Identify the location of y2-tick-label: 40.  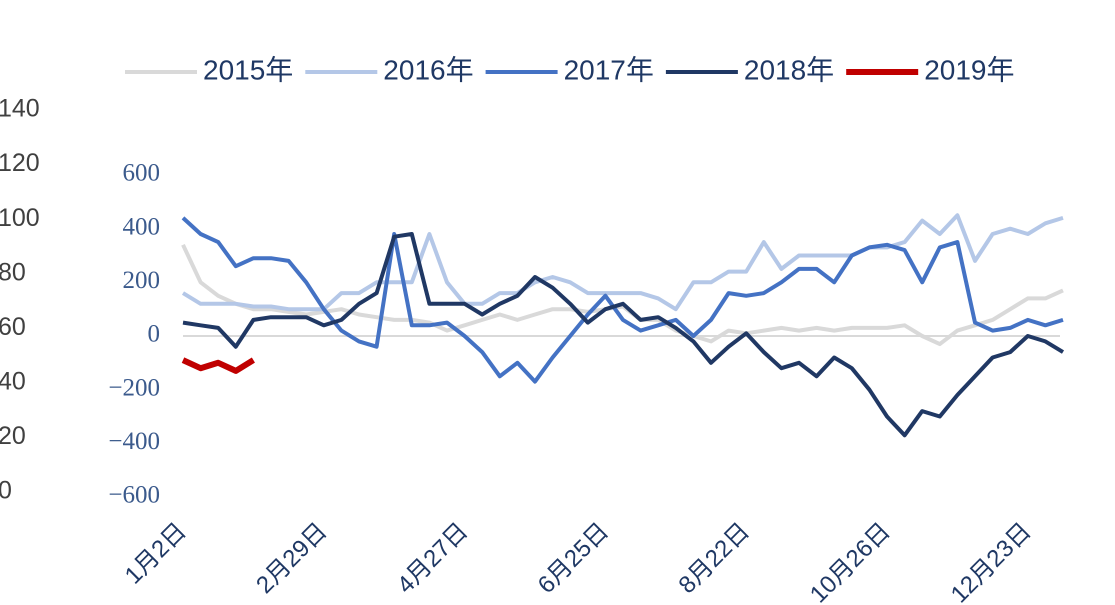
(13, 381).